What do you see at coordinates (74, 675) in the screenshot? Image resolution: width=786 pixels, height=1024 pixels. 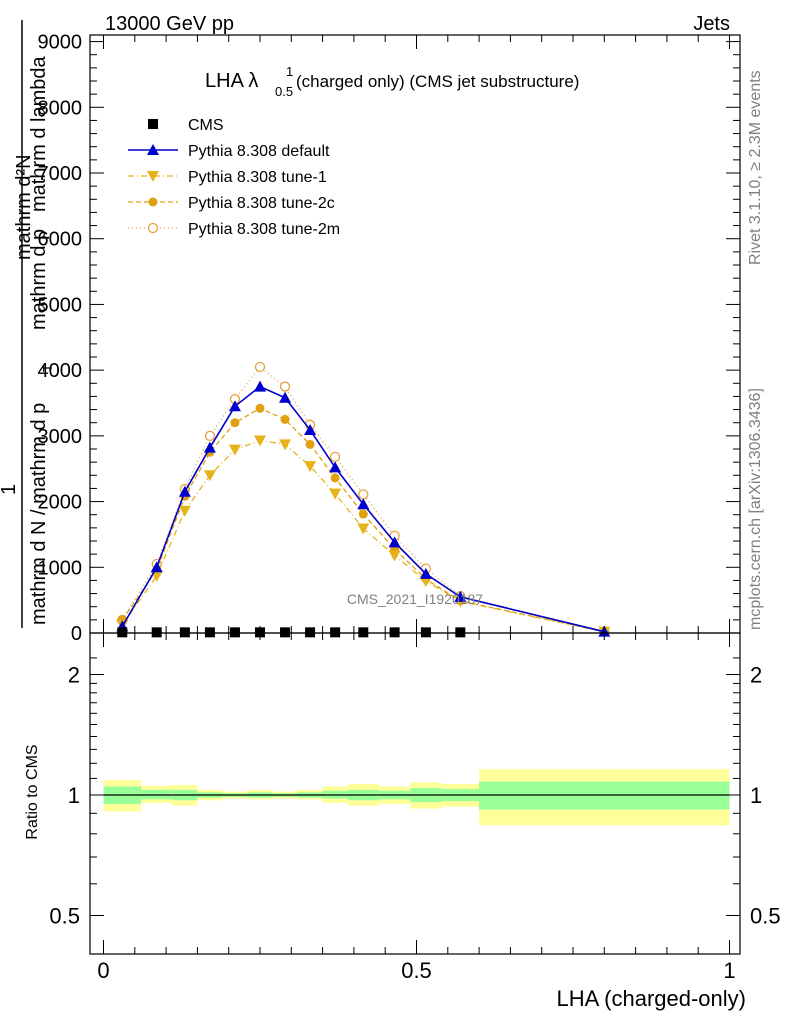 I see `ratio-tick-label: 2` at bounding box center [74, 675].